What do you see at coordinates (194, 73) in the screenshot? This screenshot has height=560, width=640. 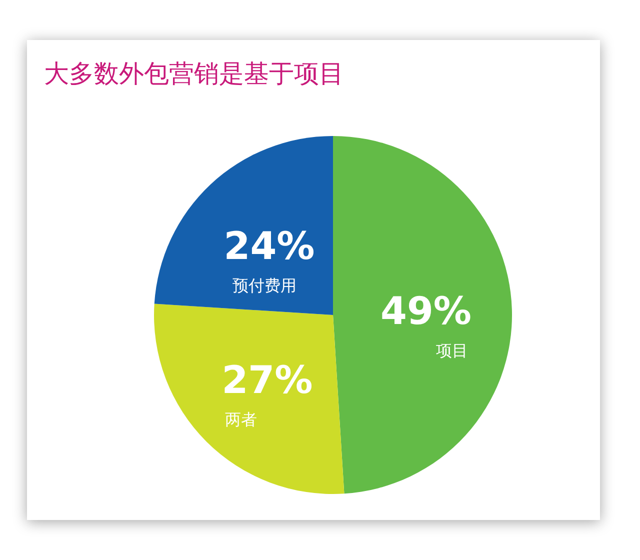 I see `chart-title: 大多数外包营销是基于项目` at bounding box center [194, 73].